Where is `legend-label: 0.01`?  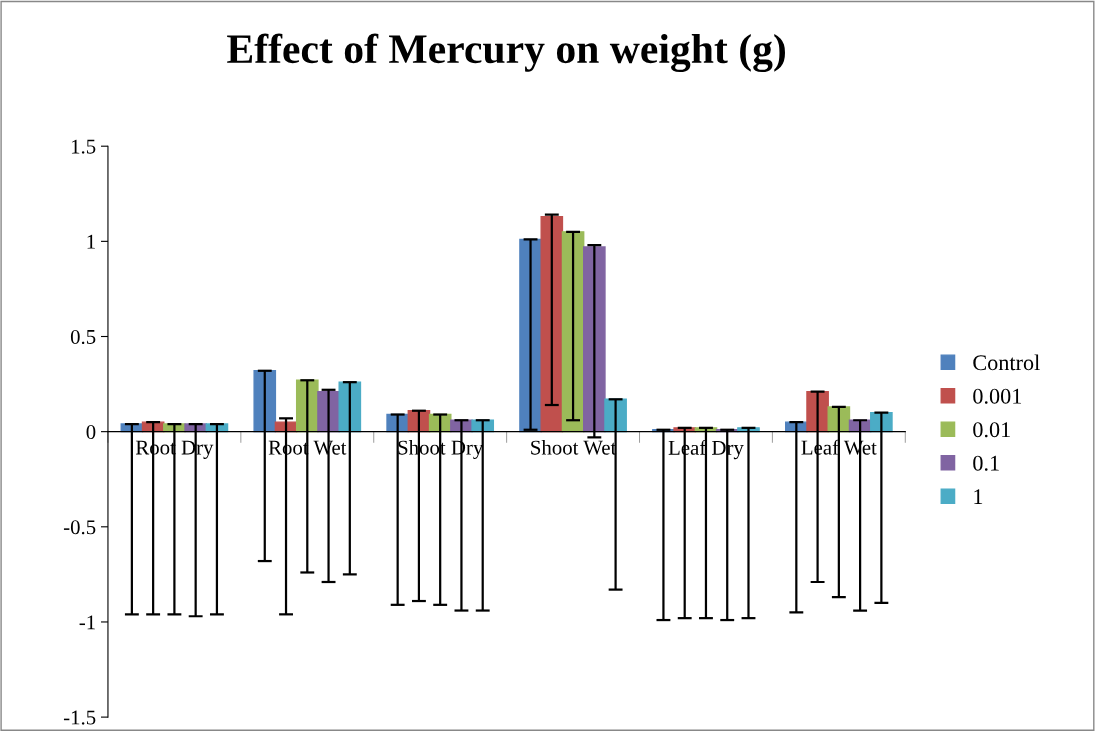 legend-label: 0.01 is located at coordinates (991, 430).